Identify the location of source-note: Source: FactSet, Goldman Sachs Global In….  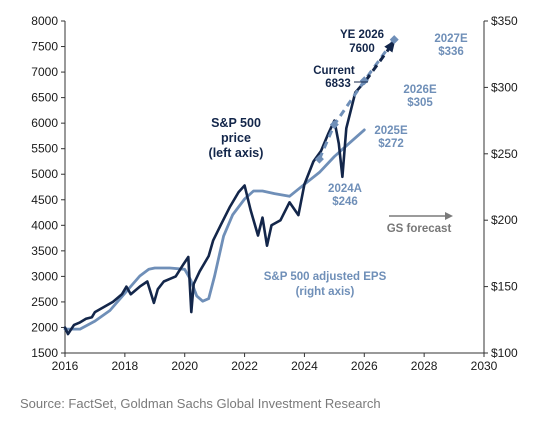
(200, 403).